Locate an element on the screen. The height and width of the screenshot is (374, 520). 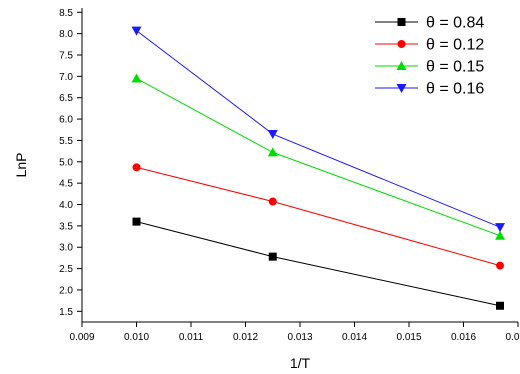
y-axis-label: LnP is located at coordinates (21, 165).